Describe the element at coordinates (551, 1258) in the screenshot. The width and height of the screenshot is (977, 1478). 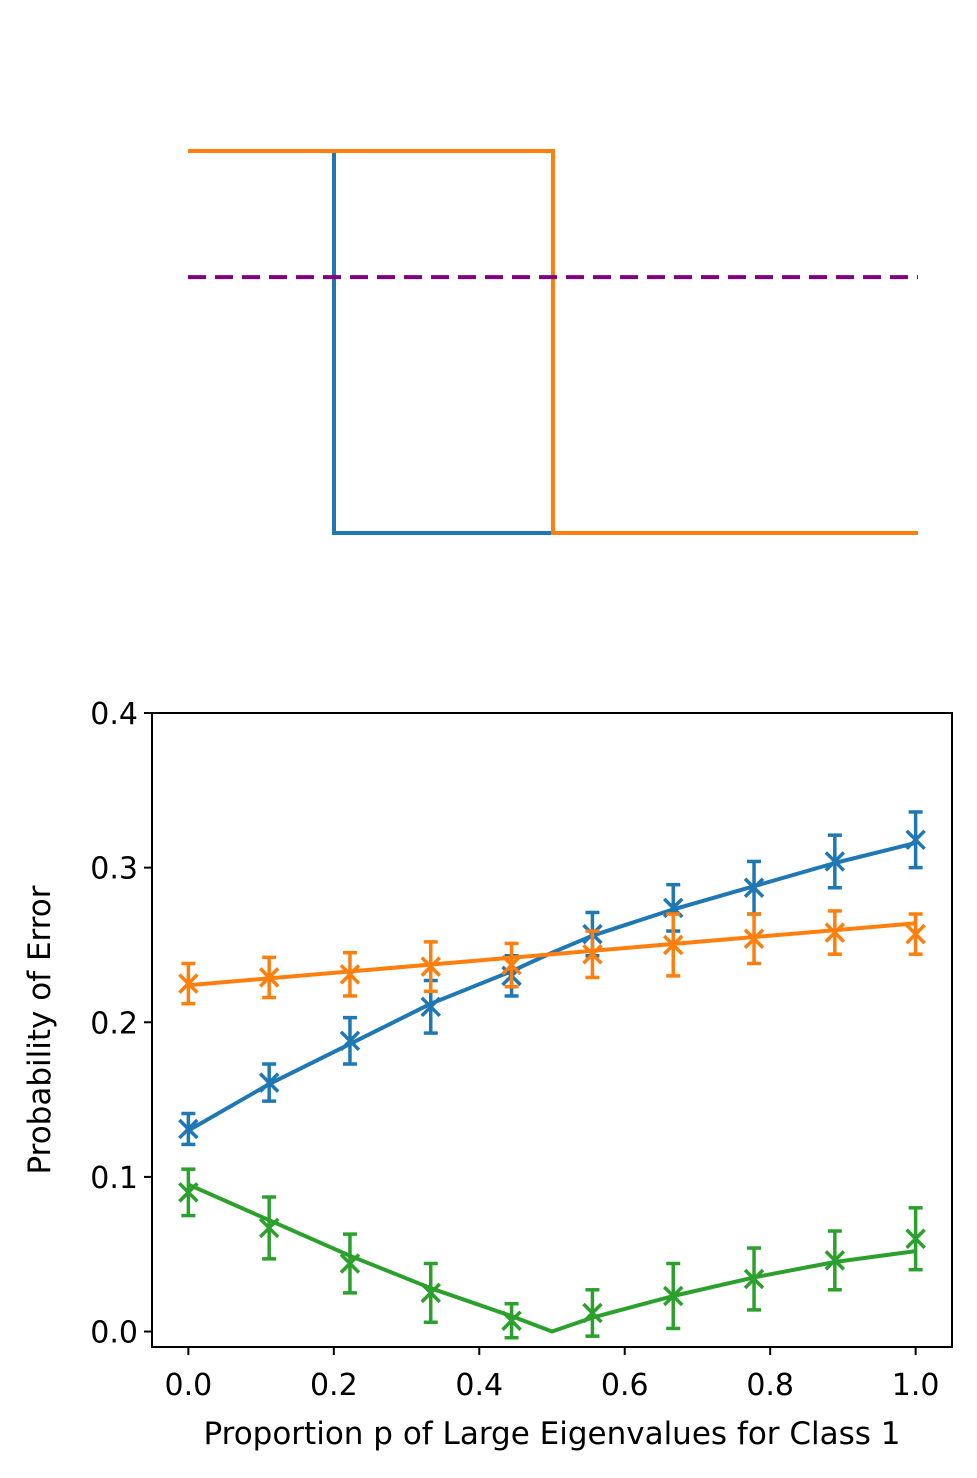
I see `curve-green` at that location.